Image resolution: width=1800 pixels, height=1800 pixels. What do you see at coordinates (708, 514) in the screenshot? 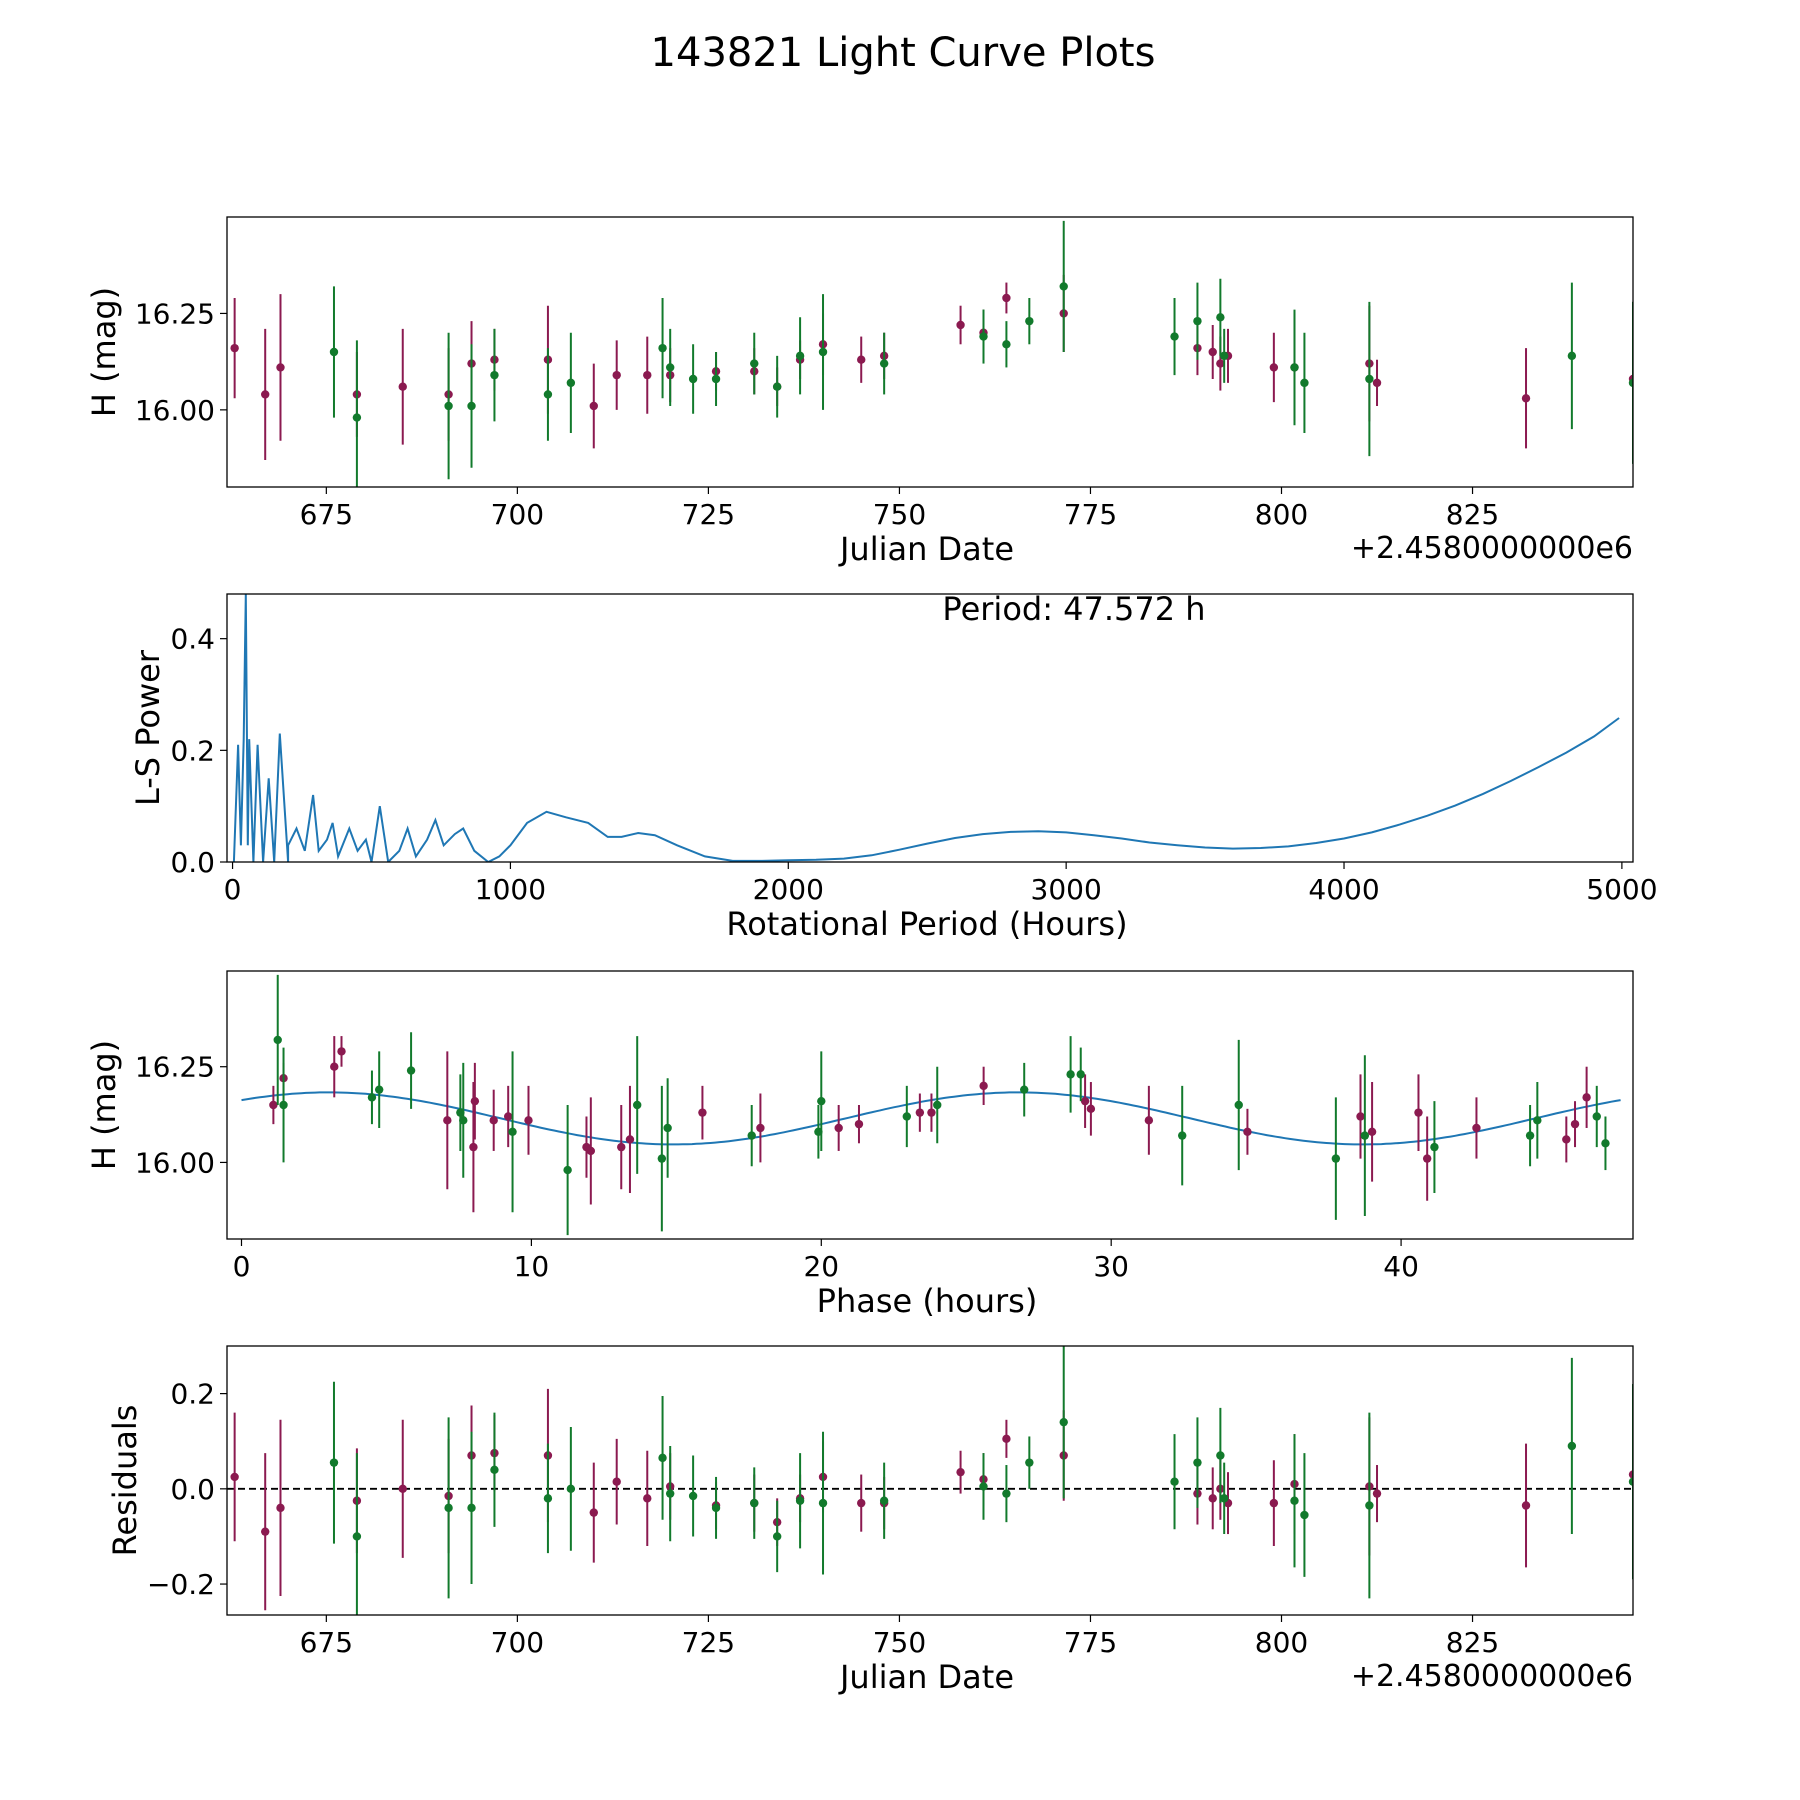
I see `x-tick-label: 725` at bounding box center [708, 514].